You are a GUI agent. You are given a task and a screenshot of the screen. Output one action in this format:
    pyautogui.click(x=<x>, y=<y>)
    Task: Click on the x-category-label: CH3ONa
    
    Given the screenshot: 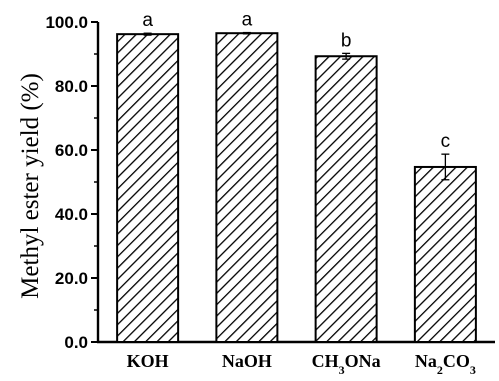 What is the action you would take?
    pyautogui.click(x=346, y=364)
    